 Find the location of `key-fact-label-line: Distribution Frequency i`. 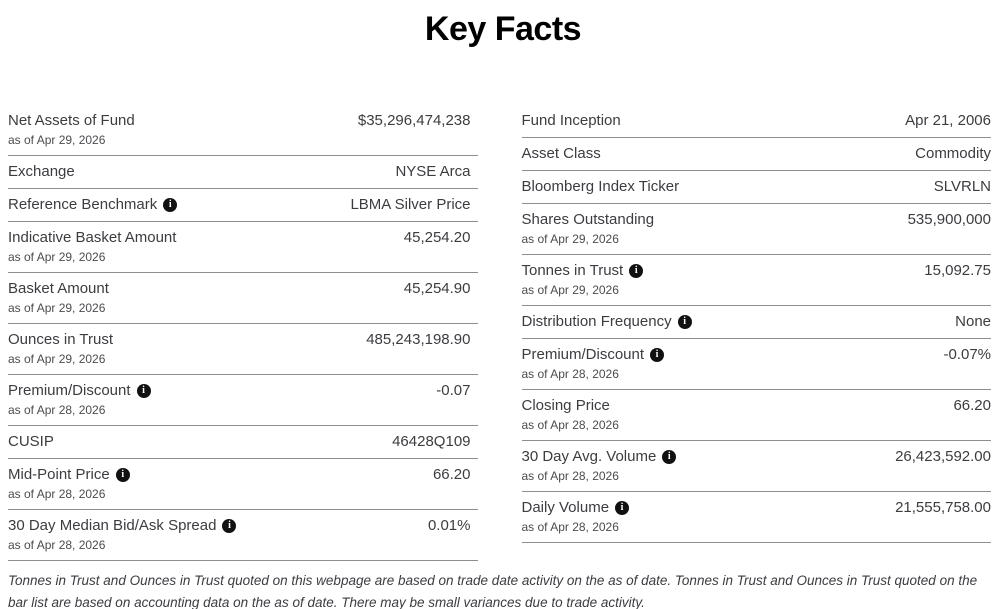

key-fact-label-line: Distribution Frequency i is located at coordinates (607, 321).